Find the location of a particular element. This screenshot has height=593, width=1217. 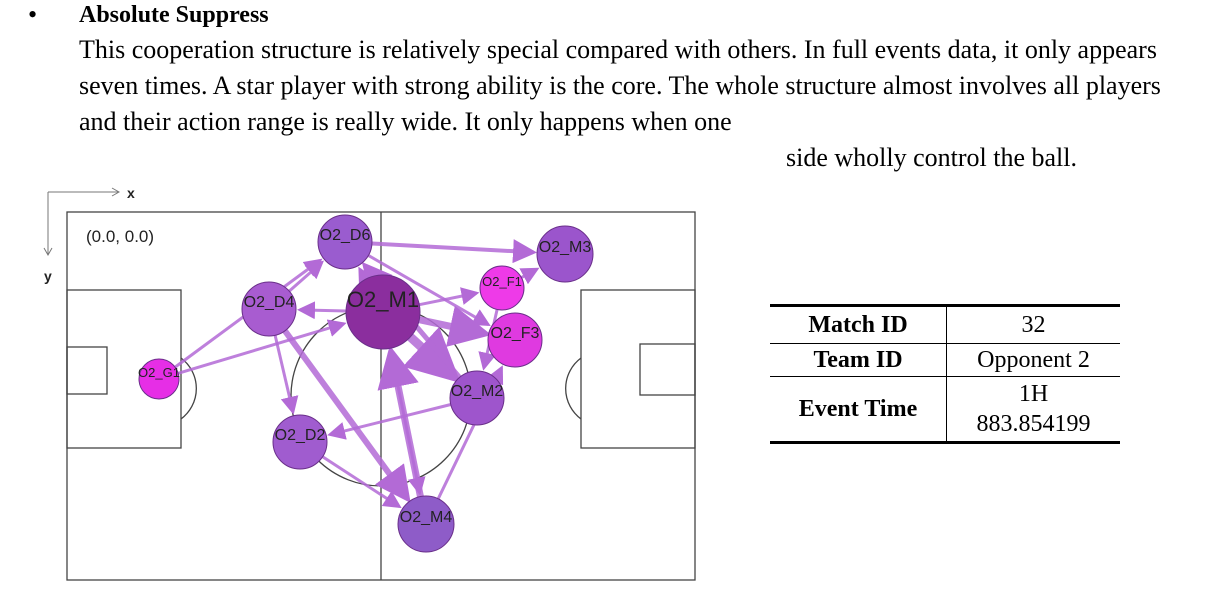

event-time-label: Event Time is located at coordinates (858, 410).